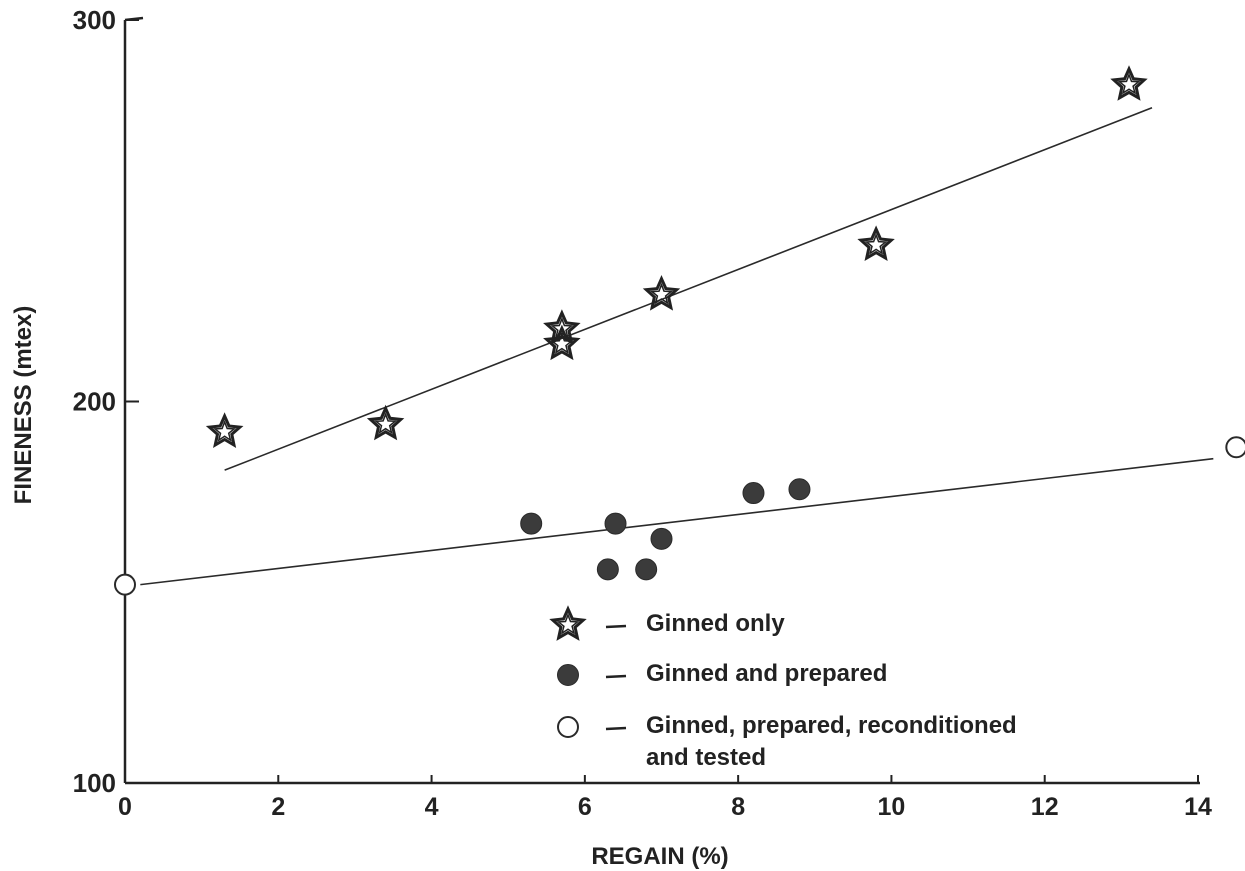  What do you see at coordinates (659, 856) in the screenshot?
I see `x-axis-title: REGAIN (%)` at bounding box center [659, 856].